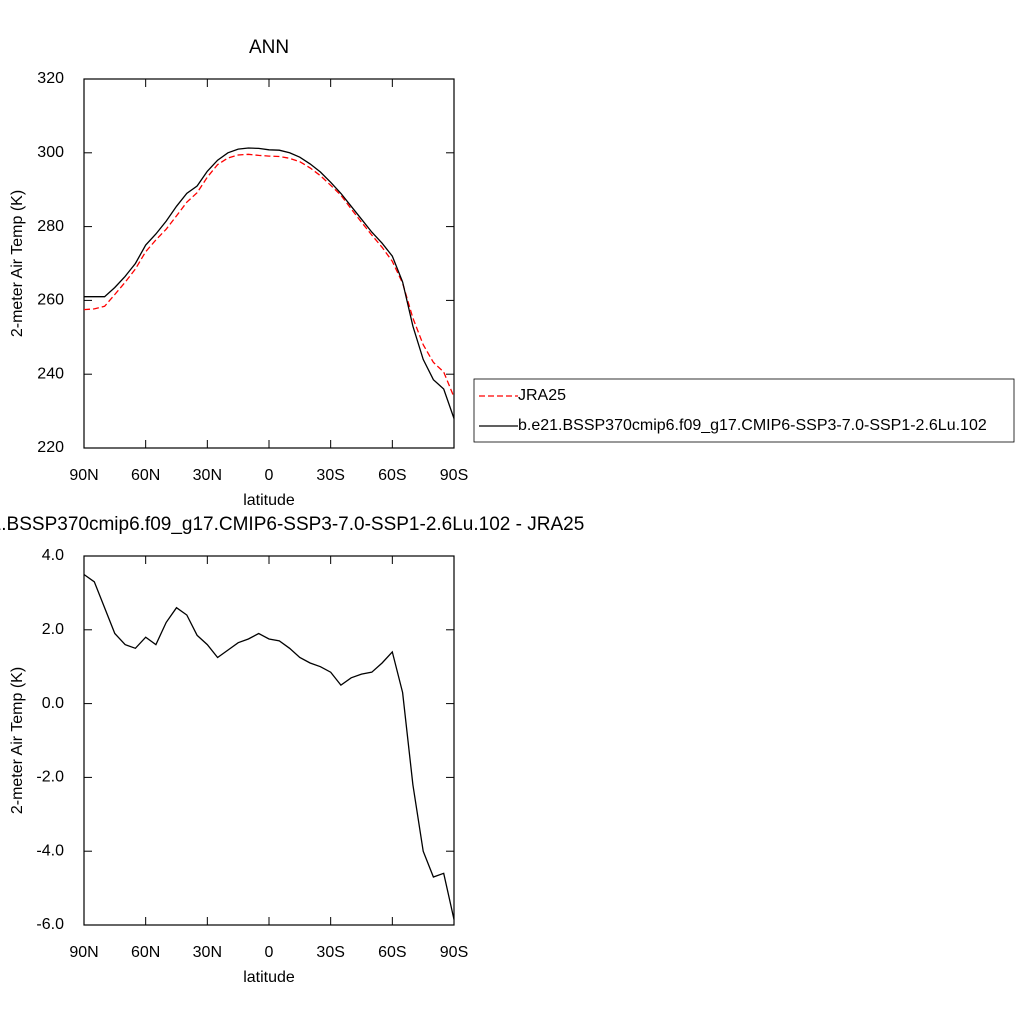  What do you see at coordinates (50, 300) in the screenshot?
I see `y-tick-label: 260` at bounding box center [50, 300].